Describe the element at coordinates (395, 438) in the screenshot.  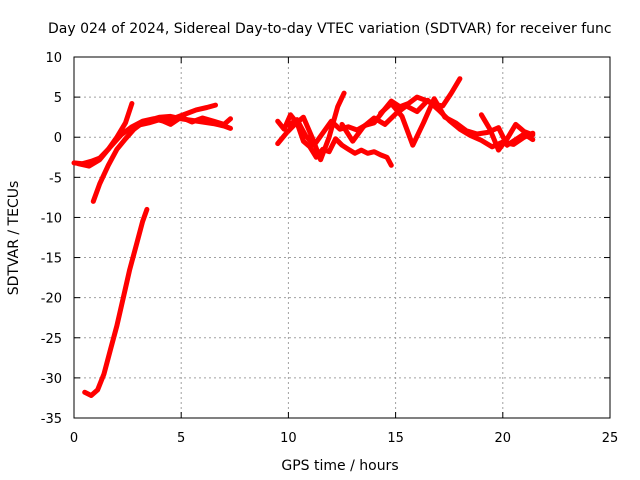
I see `x-tick-label: 15` at that location.